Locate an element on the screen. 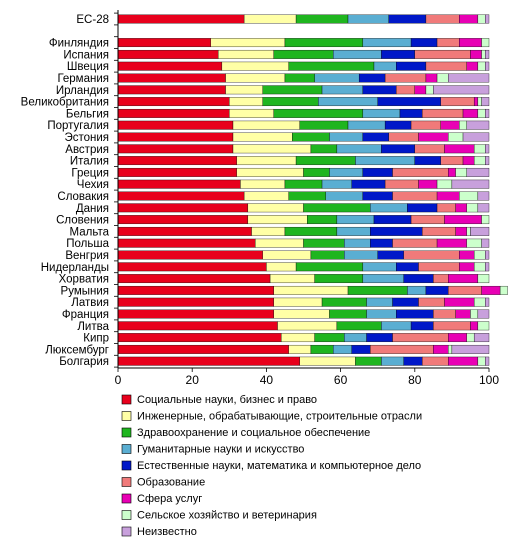  legend-item: Образование is located at coordinates (163, 483).